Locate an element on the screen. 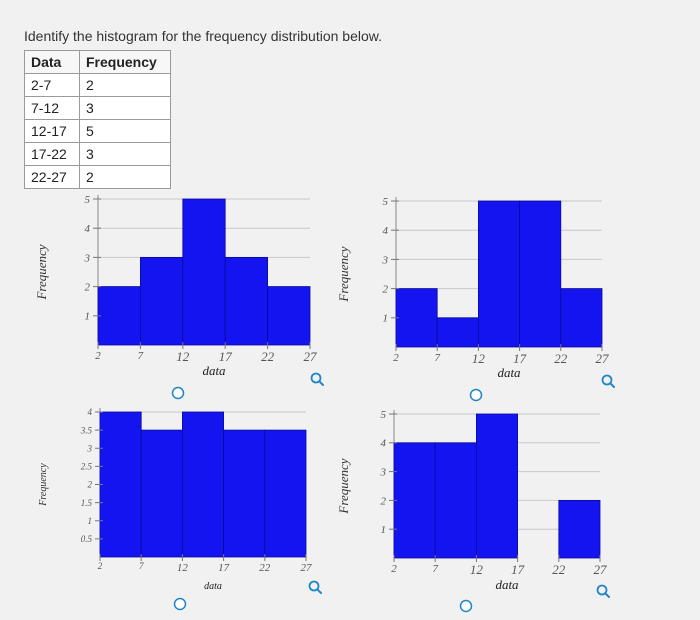 This screenshot has width=700, height=620. table-header-row: Data Frequency is located at coordinates (97, 62).